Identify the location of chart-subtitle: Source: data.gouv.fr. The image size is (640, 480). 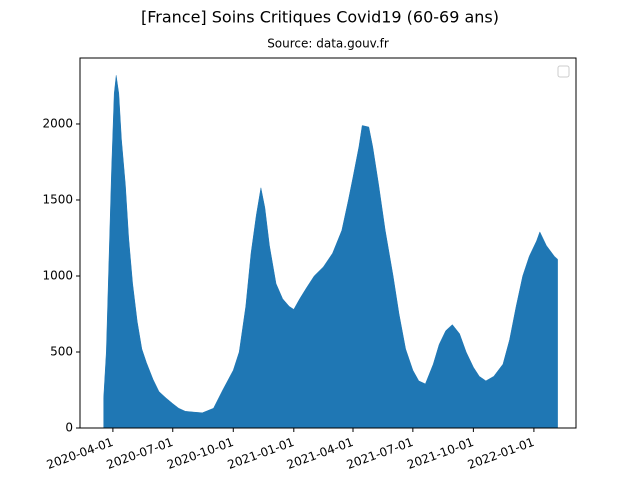
(328, 44).